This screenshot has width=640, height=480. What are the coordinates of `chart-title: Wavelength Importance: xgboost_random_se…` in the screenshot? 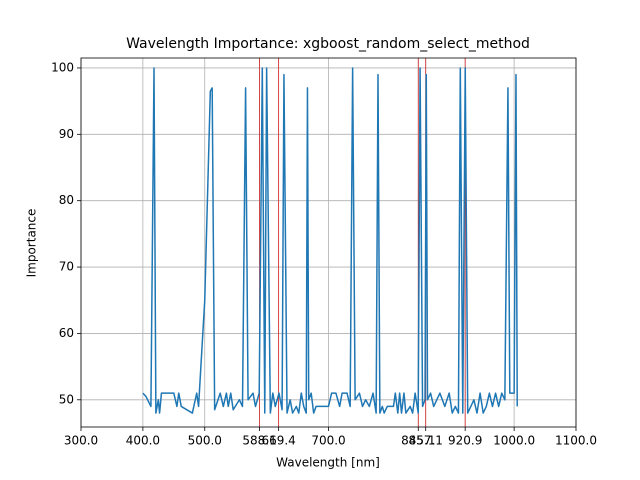 It's located at (328, 44).